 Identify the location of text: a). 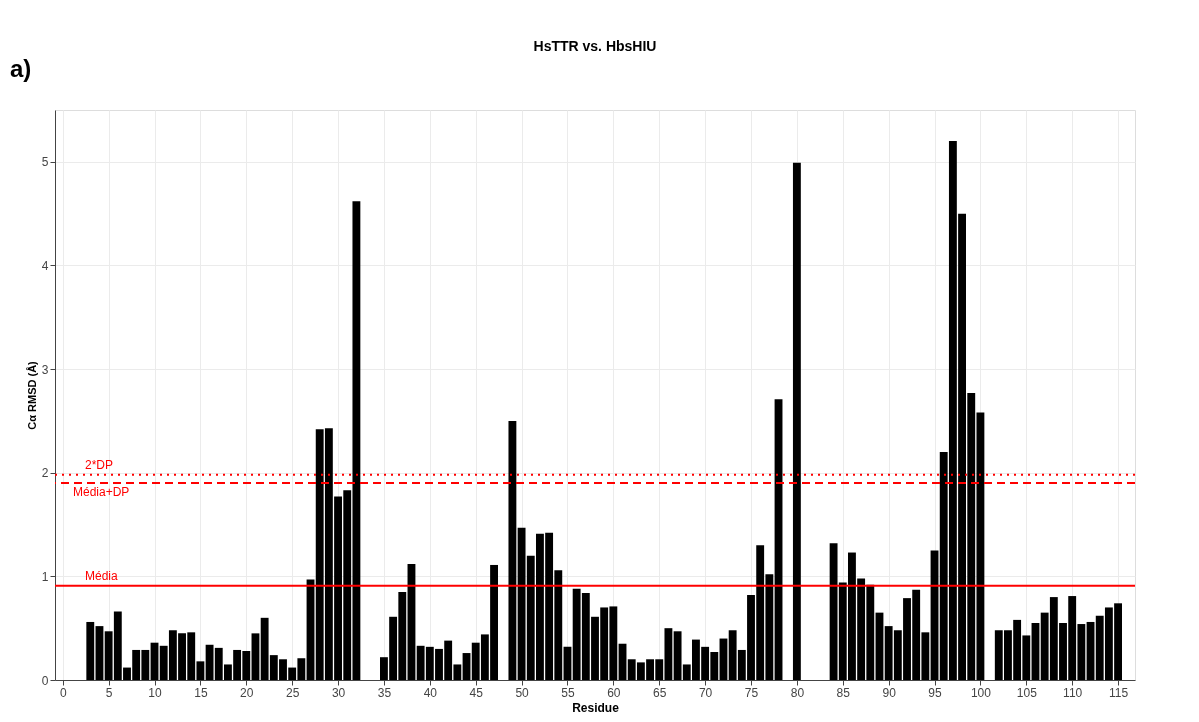
(21, 68).